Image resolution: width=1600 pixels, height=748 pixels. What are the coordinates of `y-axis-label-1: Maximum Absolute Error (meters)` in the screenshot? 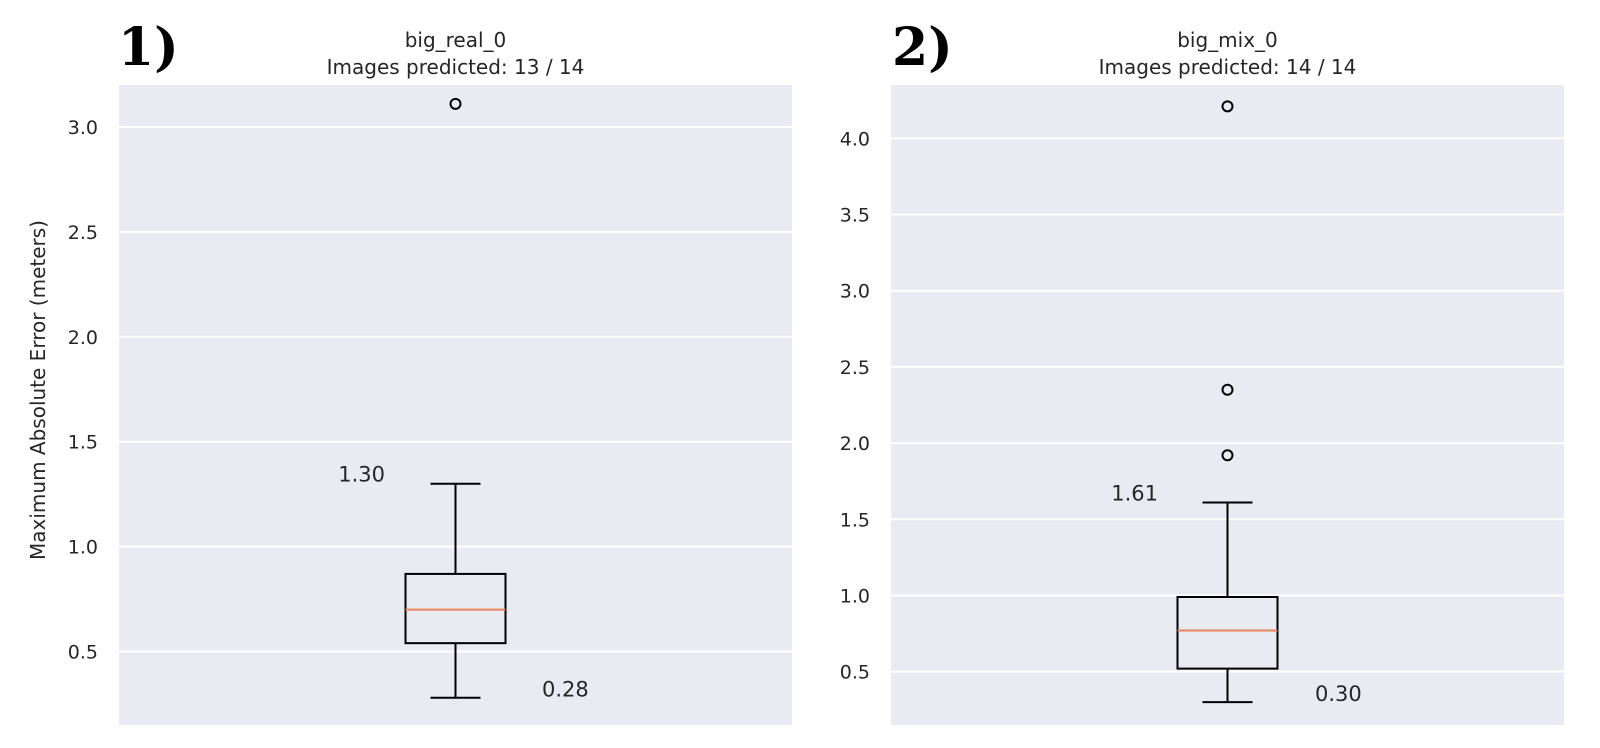 It's located at (38, 390).